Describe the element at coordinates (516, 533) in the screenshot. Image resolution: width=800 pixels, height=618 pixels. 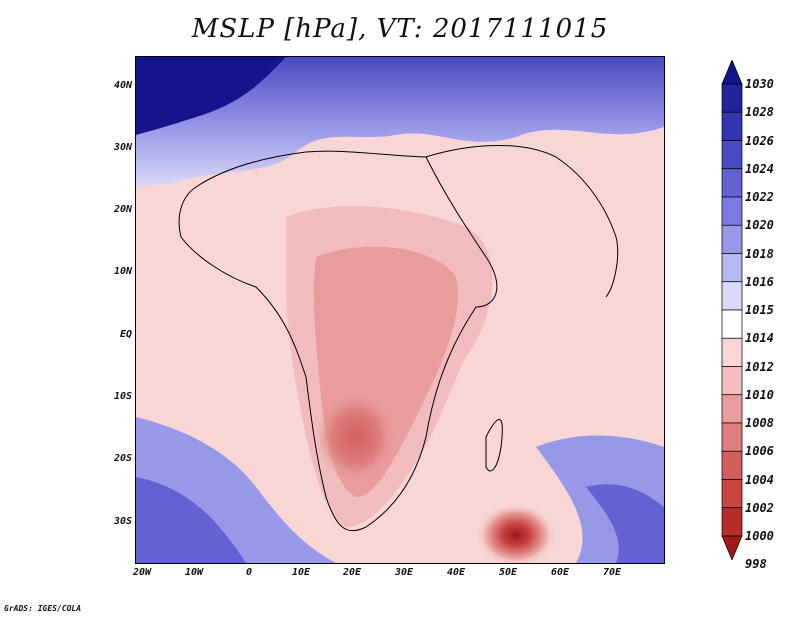
I see `cyclone-low-center` at that location.